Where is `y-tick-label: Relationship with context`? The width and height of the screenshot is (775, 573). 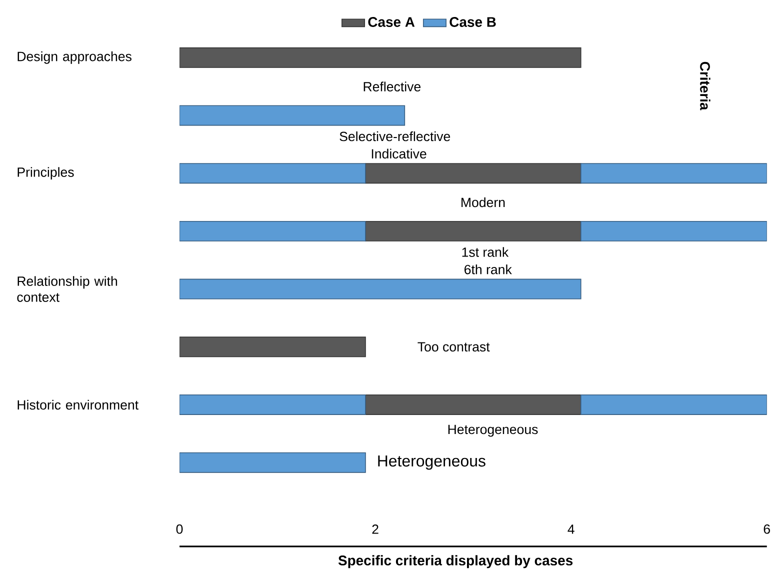 y-tick-label: Relationship with context is located at coordinates (67, 289).